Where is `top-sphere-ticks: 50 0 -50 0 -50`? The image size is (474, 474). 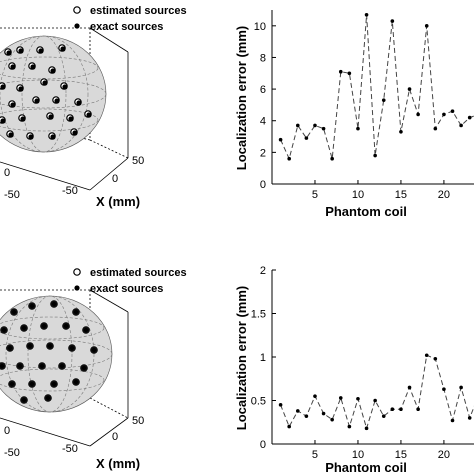
top-sphere-ticks: 50 0 -50 0 -50 is located at coordinates (74, 178).